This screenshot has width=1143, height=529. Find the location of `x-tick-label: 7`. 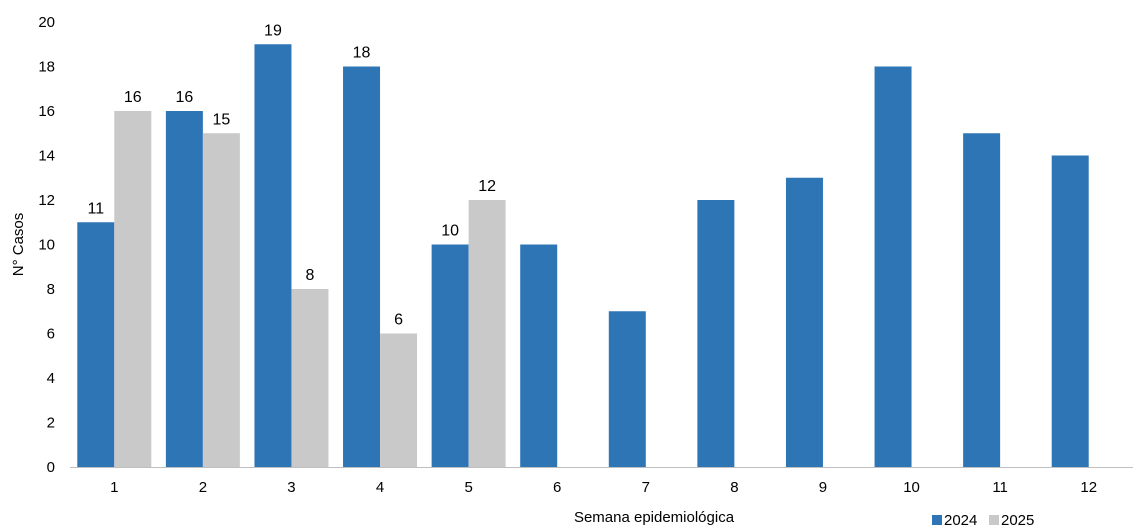

x-tick-label: 7 is located at coordinates (646, 487).